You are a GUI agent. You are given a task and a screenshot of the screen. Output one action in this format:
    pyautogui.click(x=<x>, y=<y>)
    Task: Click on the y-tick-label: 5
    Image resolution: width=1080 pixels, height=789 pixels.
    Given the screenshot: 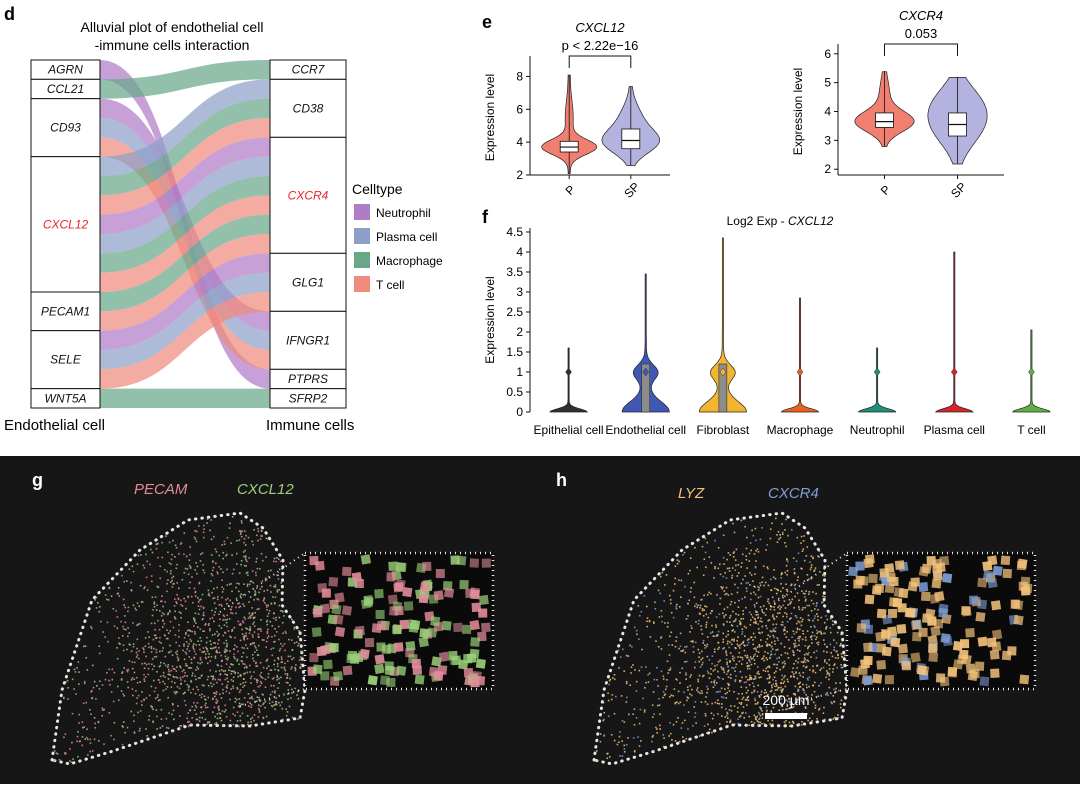 What is the action you would take?
    pyautogui.click(x=827, y=83)
    